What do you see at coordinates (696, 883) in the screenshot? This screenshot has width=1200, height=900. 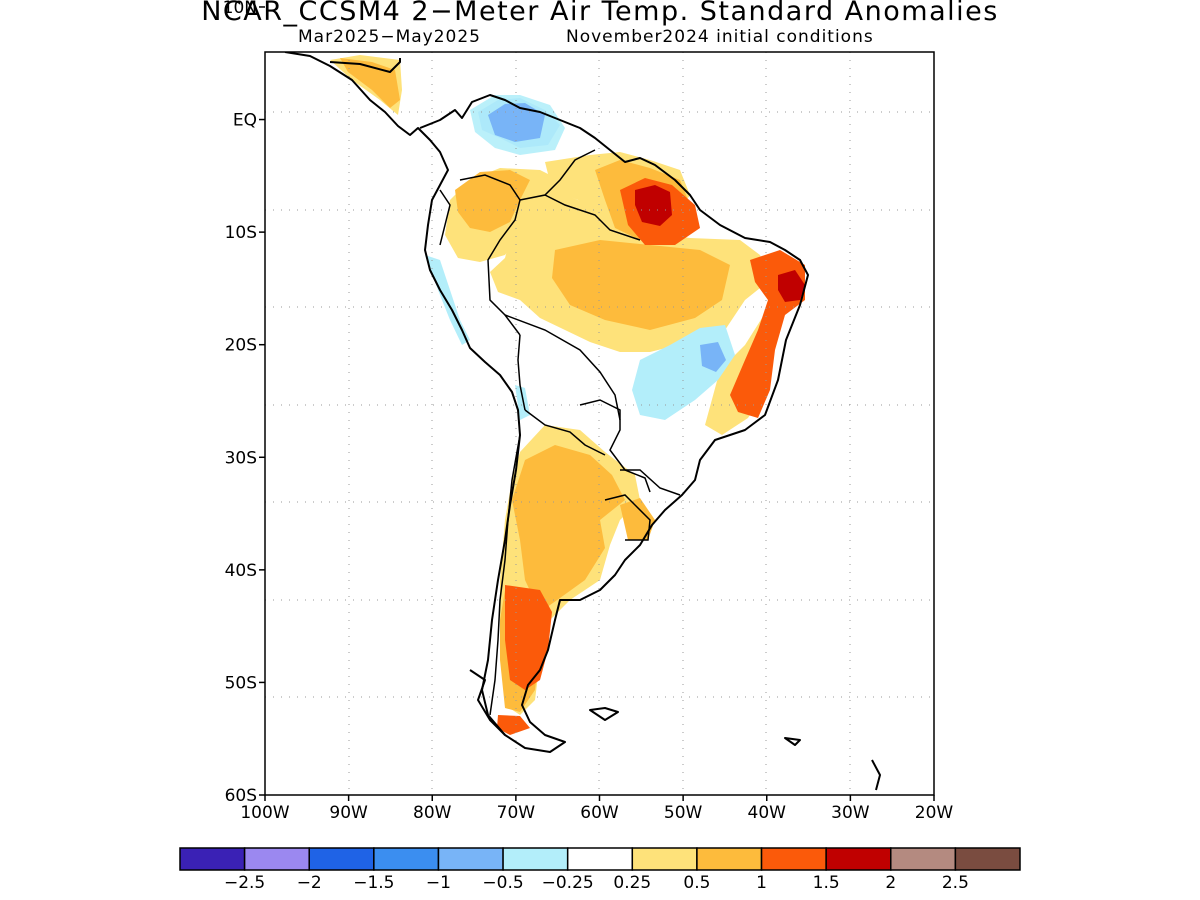 I see `colorbar-tick-label: 0.5` at bounding box center [696, 883].